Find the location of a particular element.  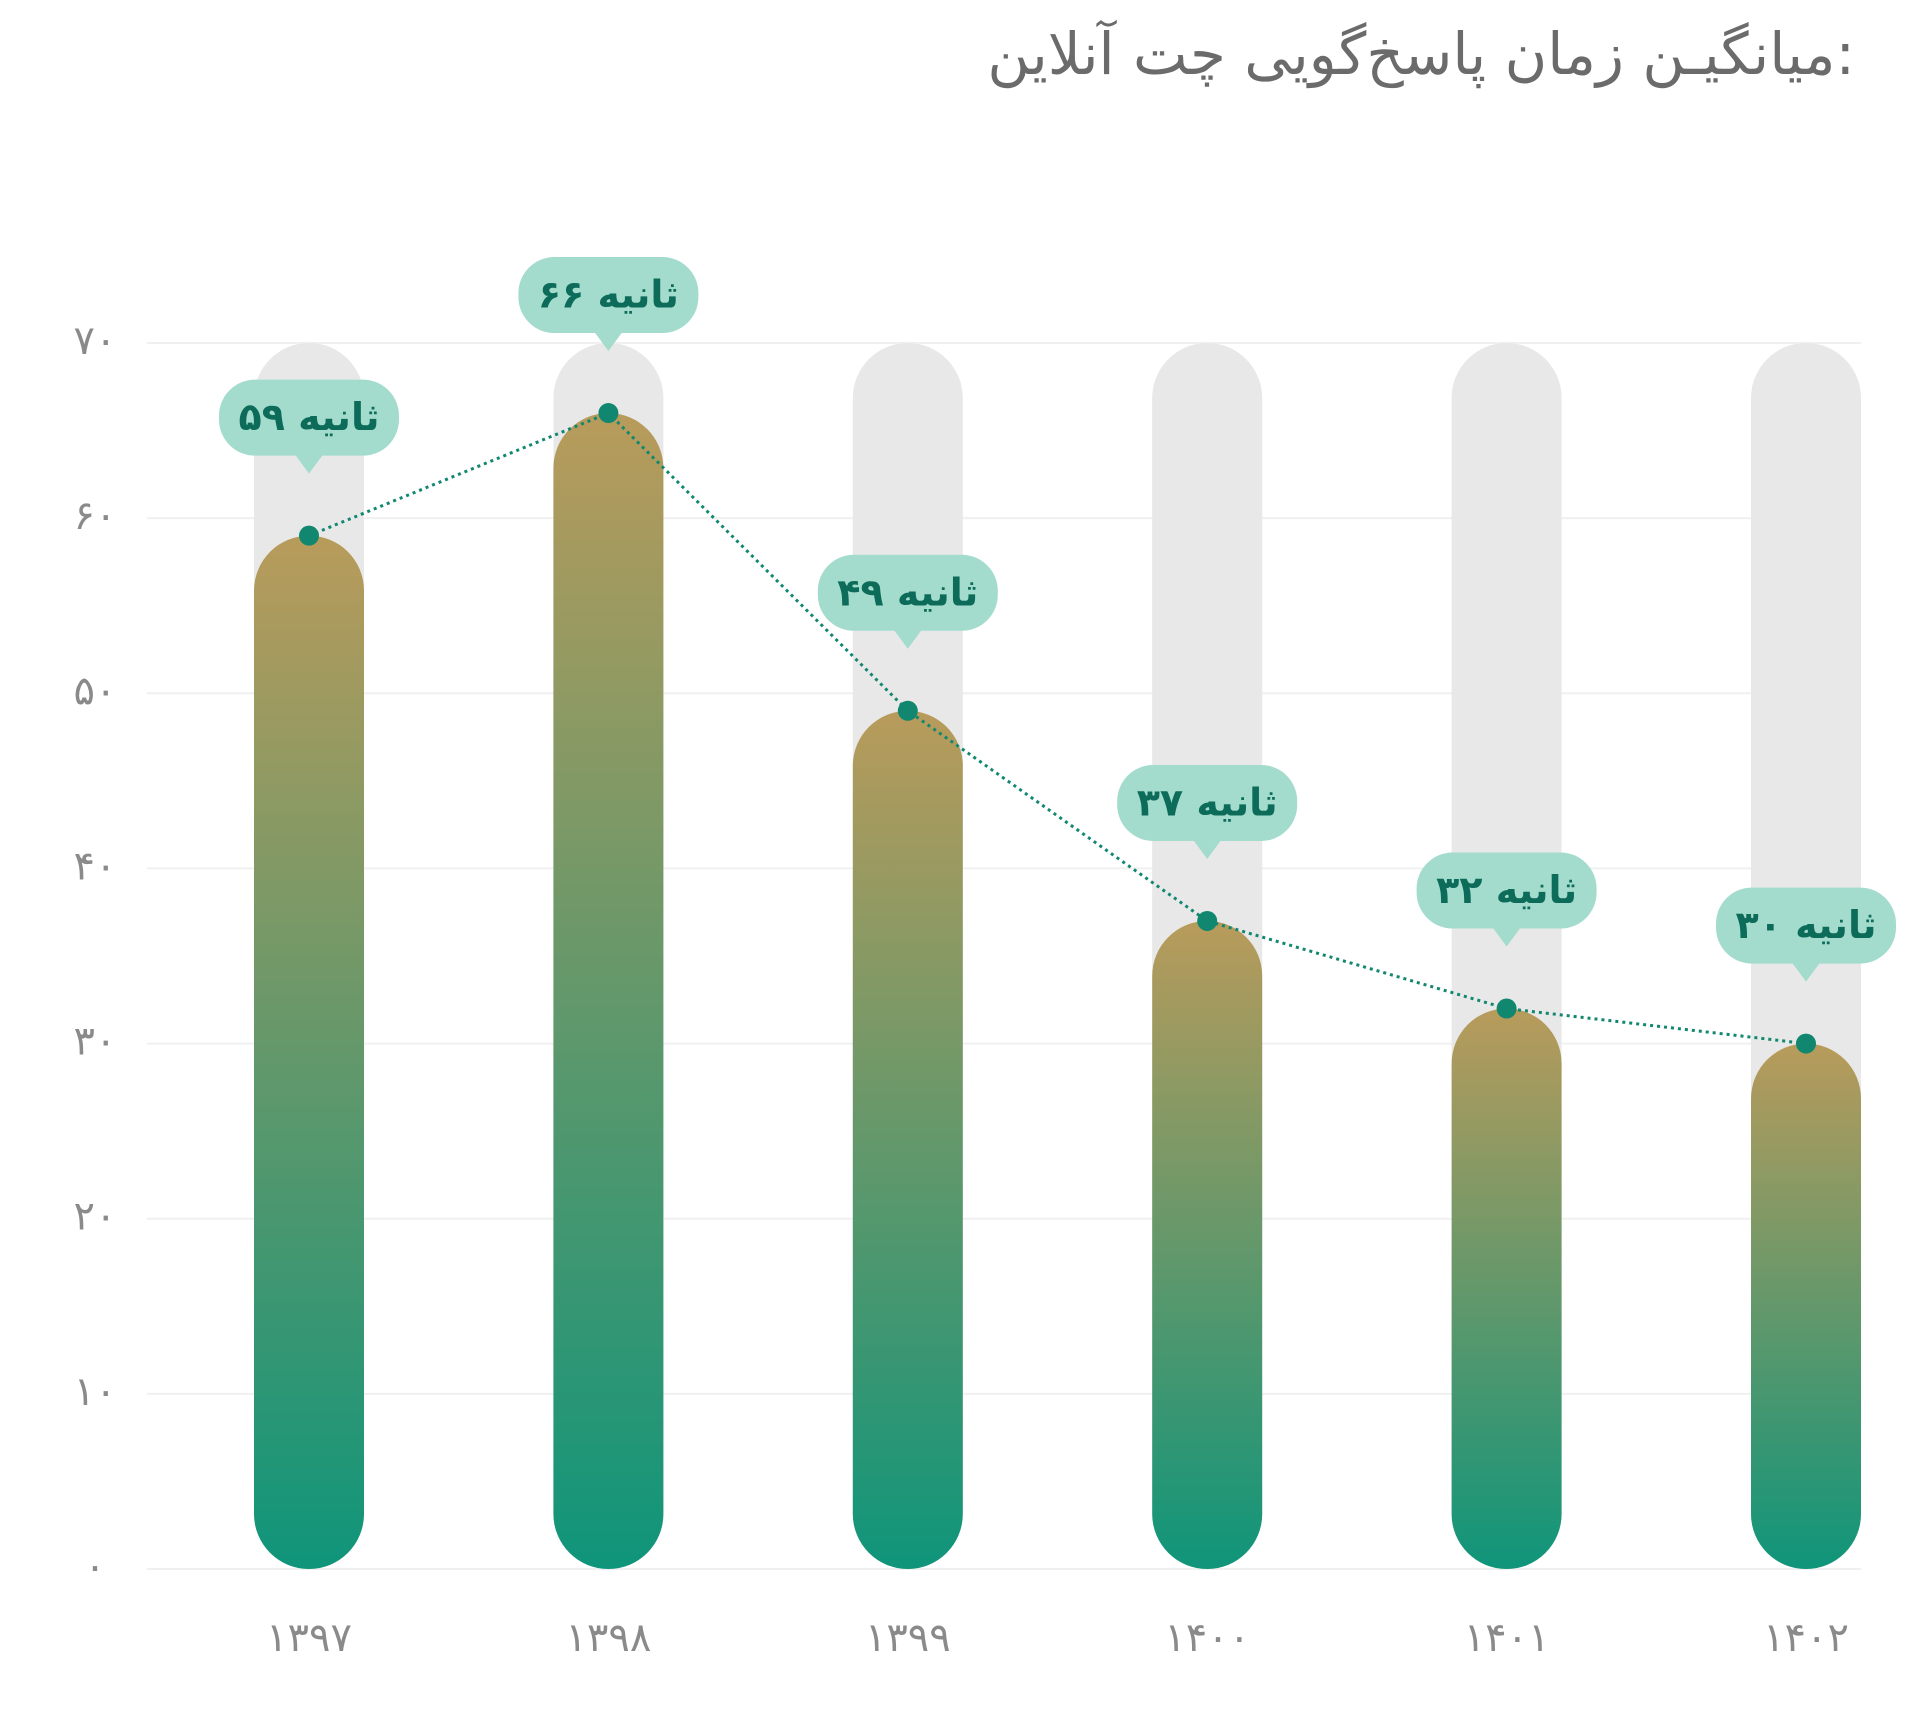

y-tick-label: ۶۰ is located at coordinates (95, 516).